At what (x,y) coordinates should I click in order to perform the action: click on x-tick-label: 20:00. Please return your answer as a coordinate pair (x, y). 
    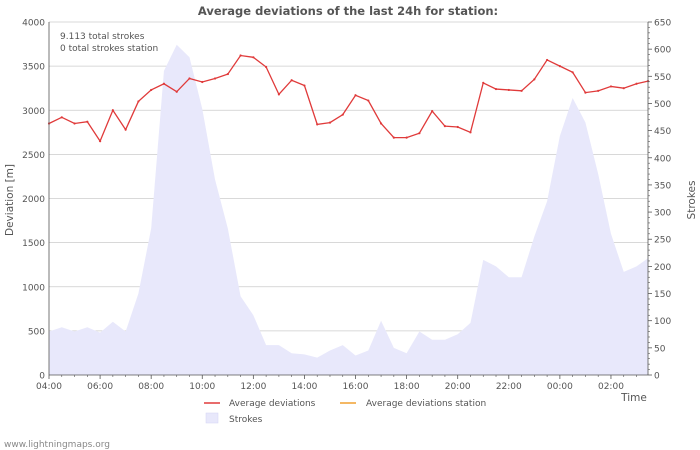
    Looking at the image, I should click on (458, 387).